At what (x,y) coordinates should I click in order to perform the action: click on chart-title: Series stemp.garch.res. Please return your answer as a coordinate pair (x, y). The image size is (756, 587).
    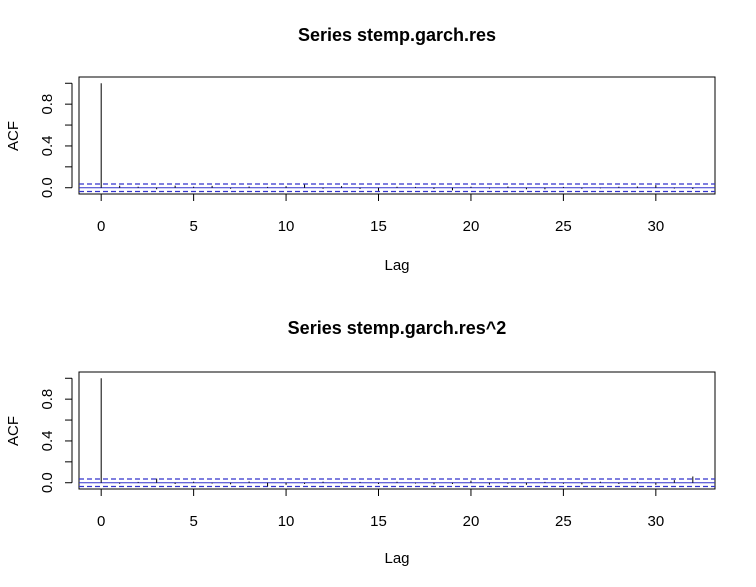
    Looking at the image, I should click on (397, 35).